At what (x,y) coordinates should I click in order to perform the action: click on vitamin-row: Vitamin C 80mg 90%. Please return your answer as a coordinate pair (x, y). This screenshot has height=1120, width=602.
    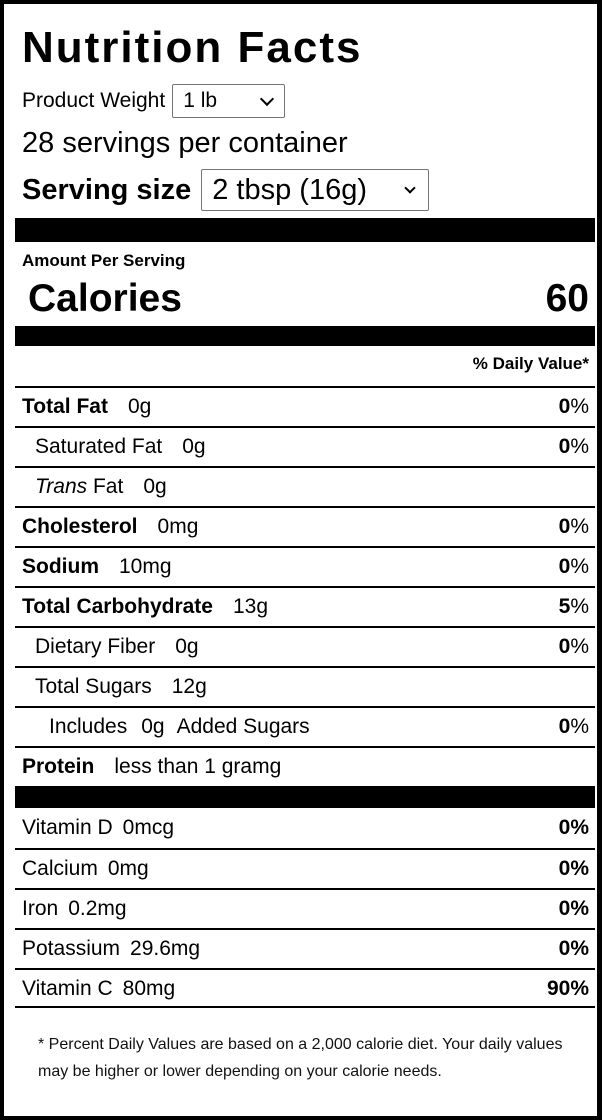
    Looking at the image, I should click on (305, 988).